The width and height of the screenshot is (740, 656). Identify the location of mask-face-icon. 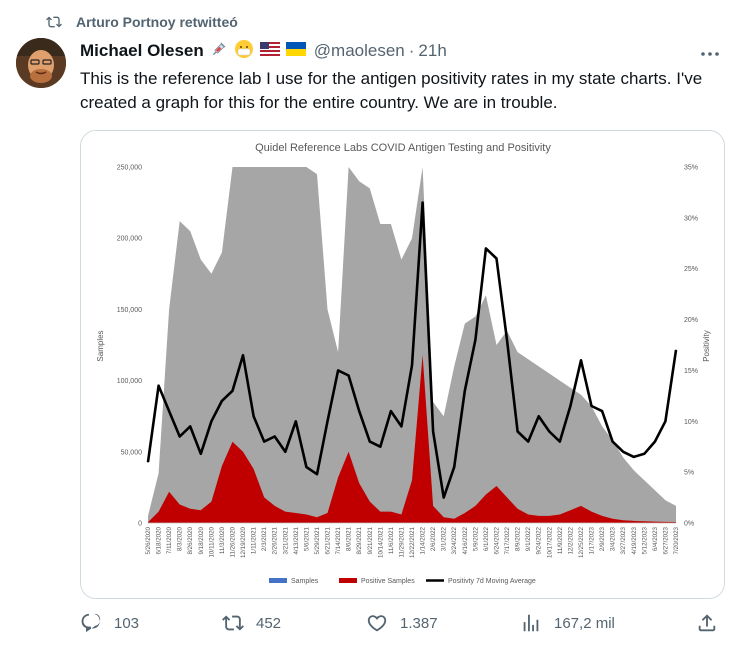
(244, 51).